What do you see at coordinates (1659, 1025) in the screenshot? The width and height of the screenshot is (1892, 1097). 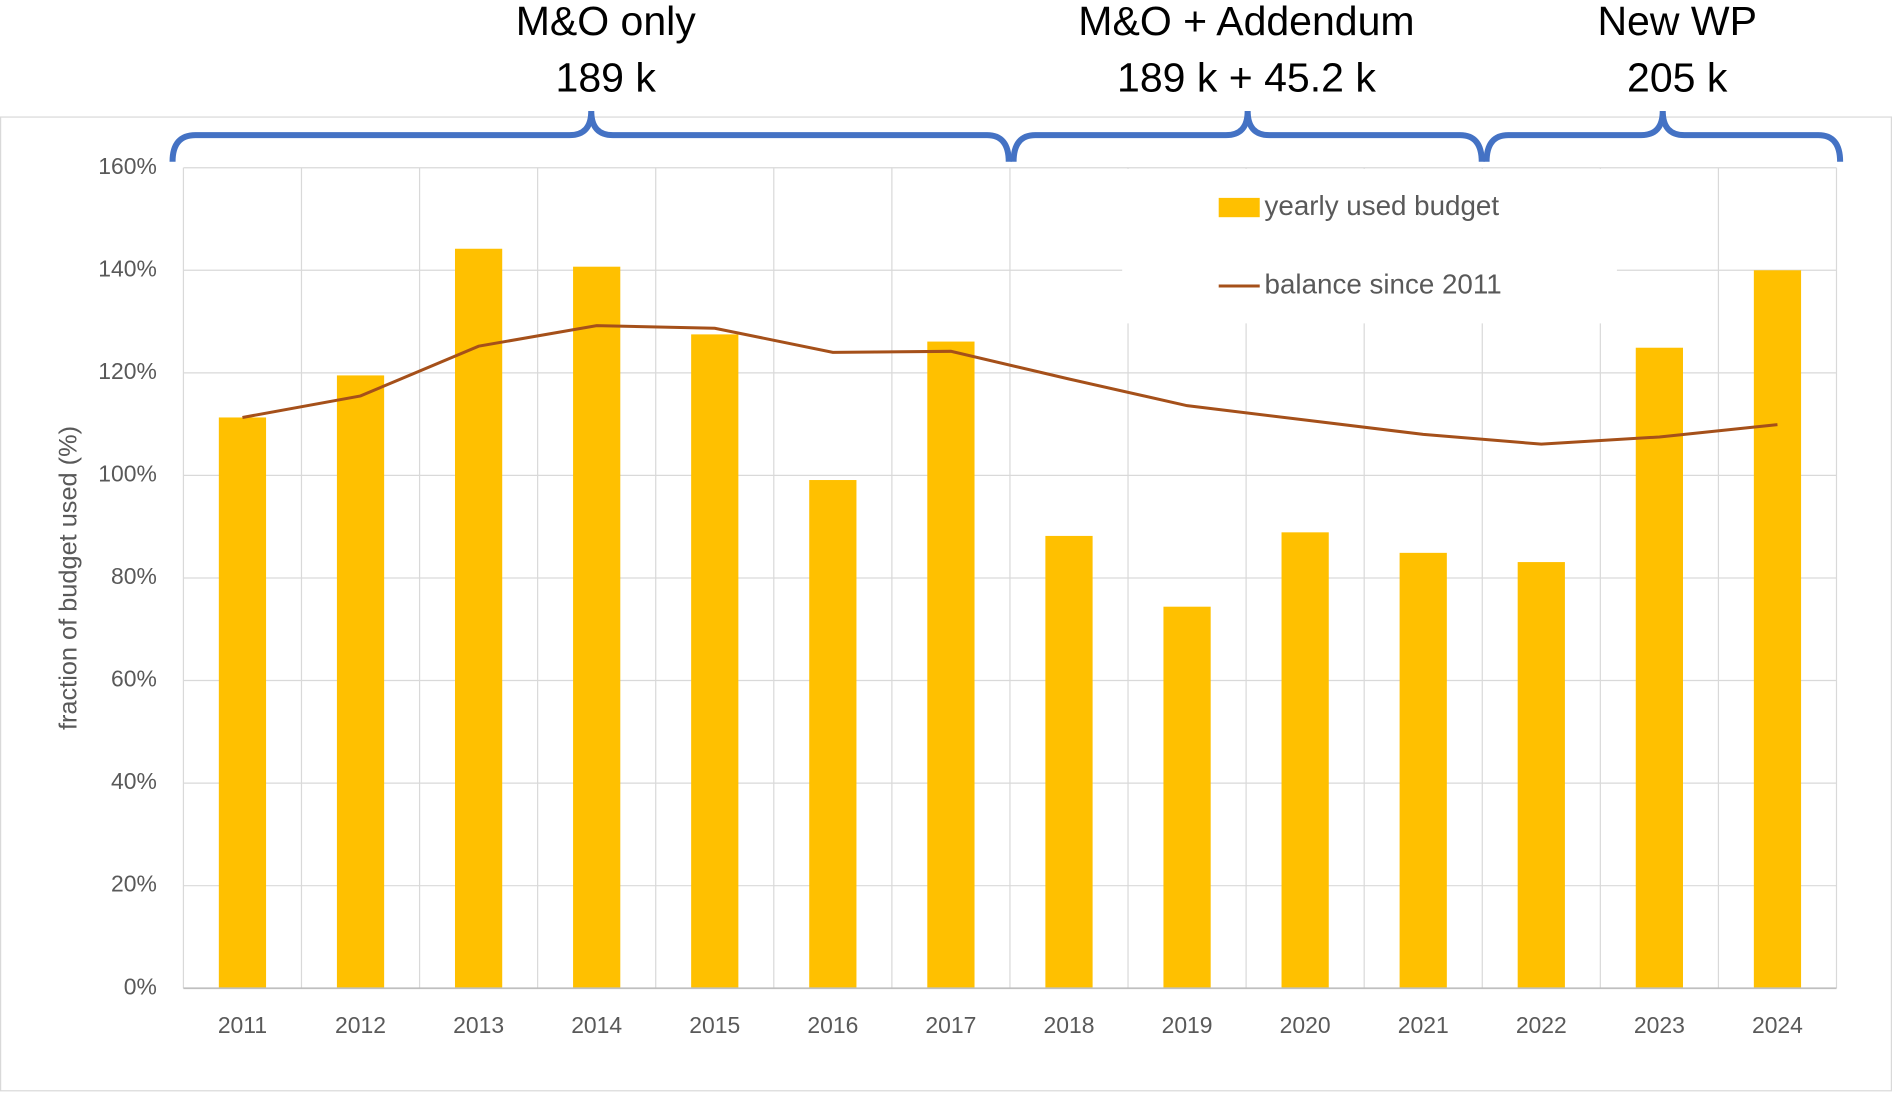 I see `x-tick-label: 2023` at bounding box center [1659, 1025].